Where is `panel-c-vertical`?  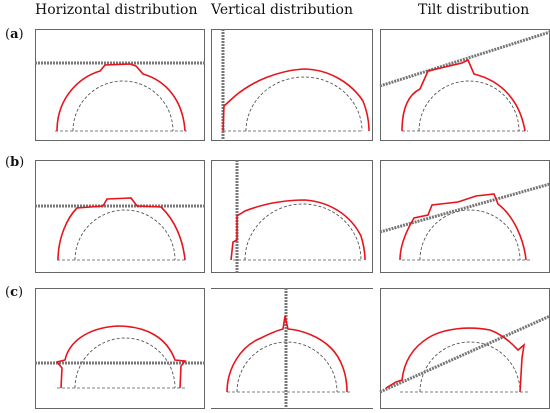
panel-c-vertical is located at coordinates (292, 348).